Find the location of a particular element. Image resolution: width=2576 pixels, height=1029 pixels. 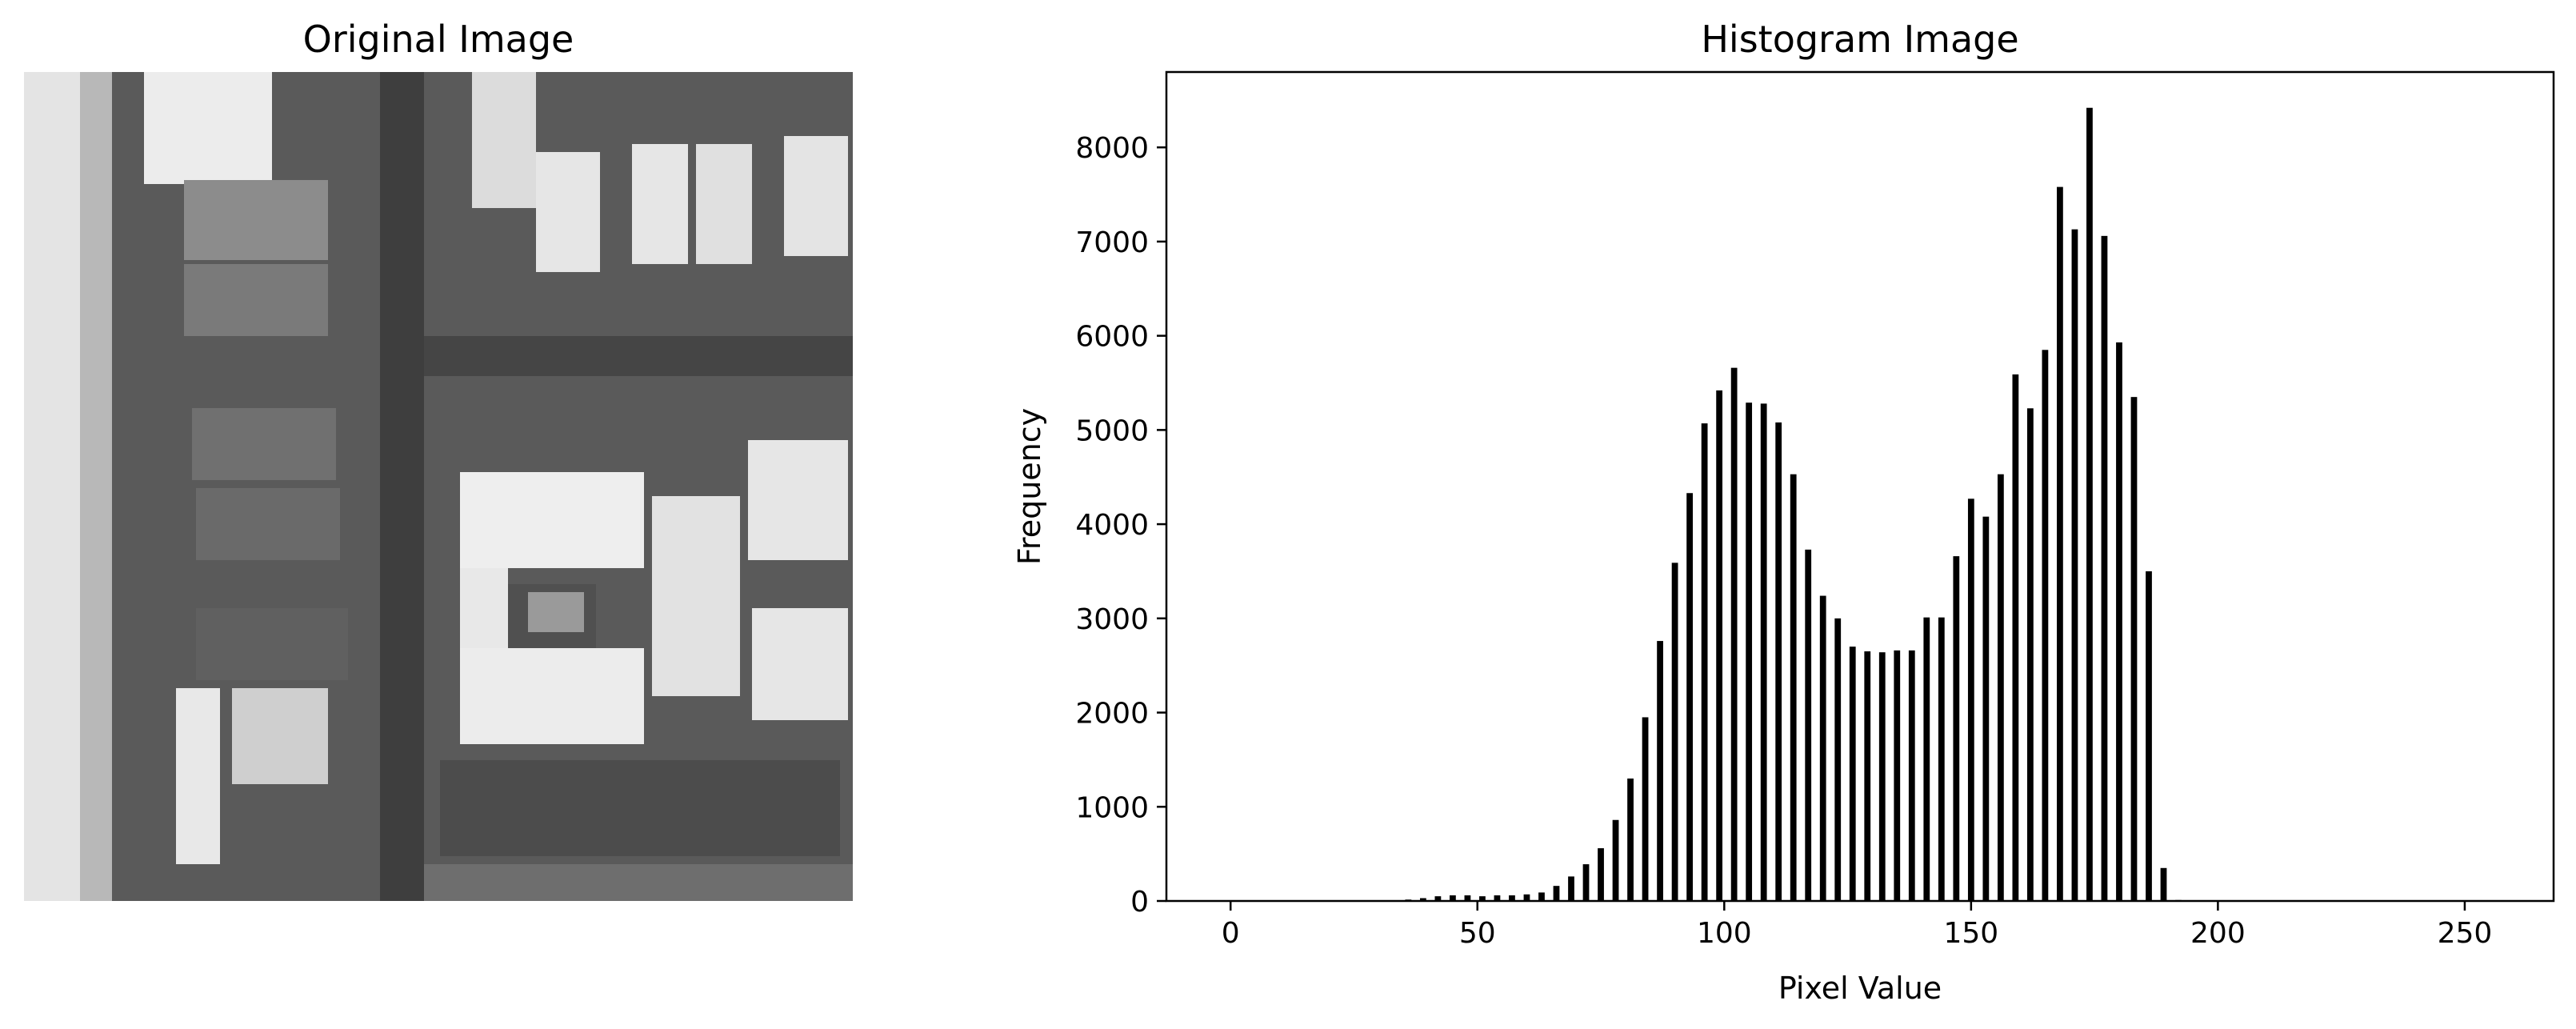

y-tick-label: 3000 is located at coordinates (1112, 619).